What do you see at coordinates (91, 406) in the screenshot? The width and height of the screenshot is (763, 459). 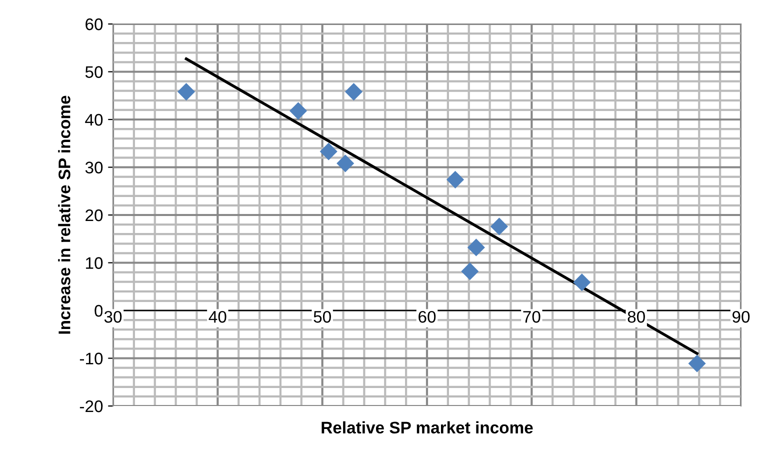 I see `y-tick-label: -20` at bounding box center [91, 406].